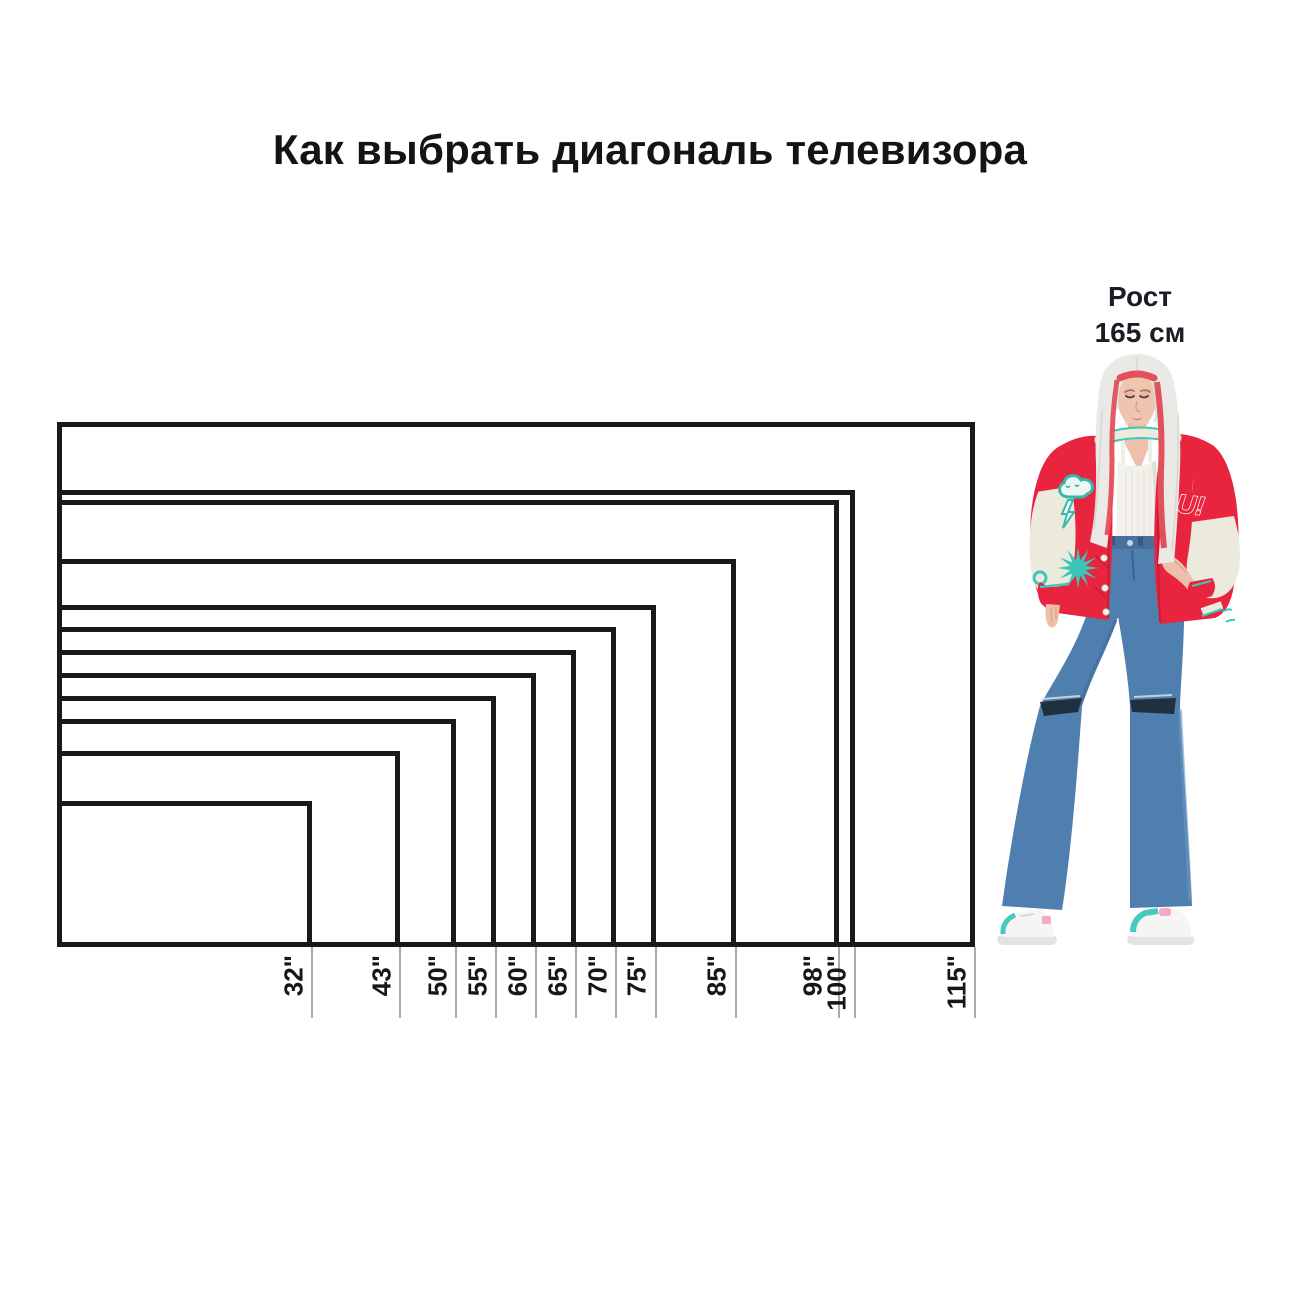 This screenshot has width=1300, height=1300. Describe the element at coordinates (596, 976) in the screenshot. I see `size-label-70: 70"` at that location.